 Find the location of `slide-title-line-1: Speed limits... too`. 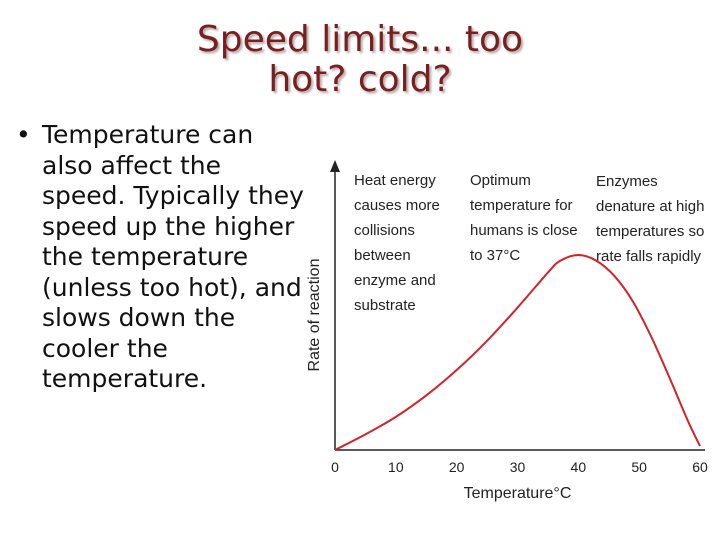

slide-title-line-1: Speed limits... too is located at coordinates (360, 39).